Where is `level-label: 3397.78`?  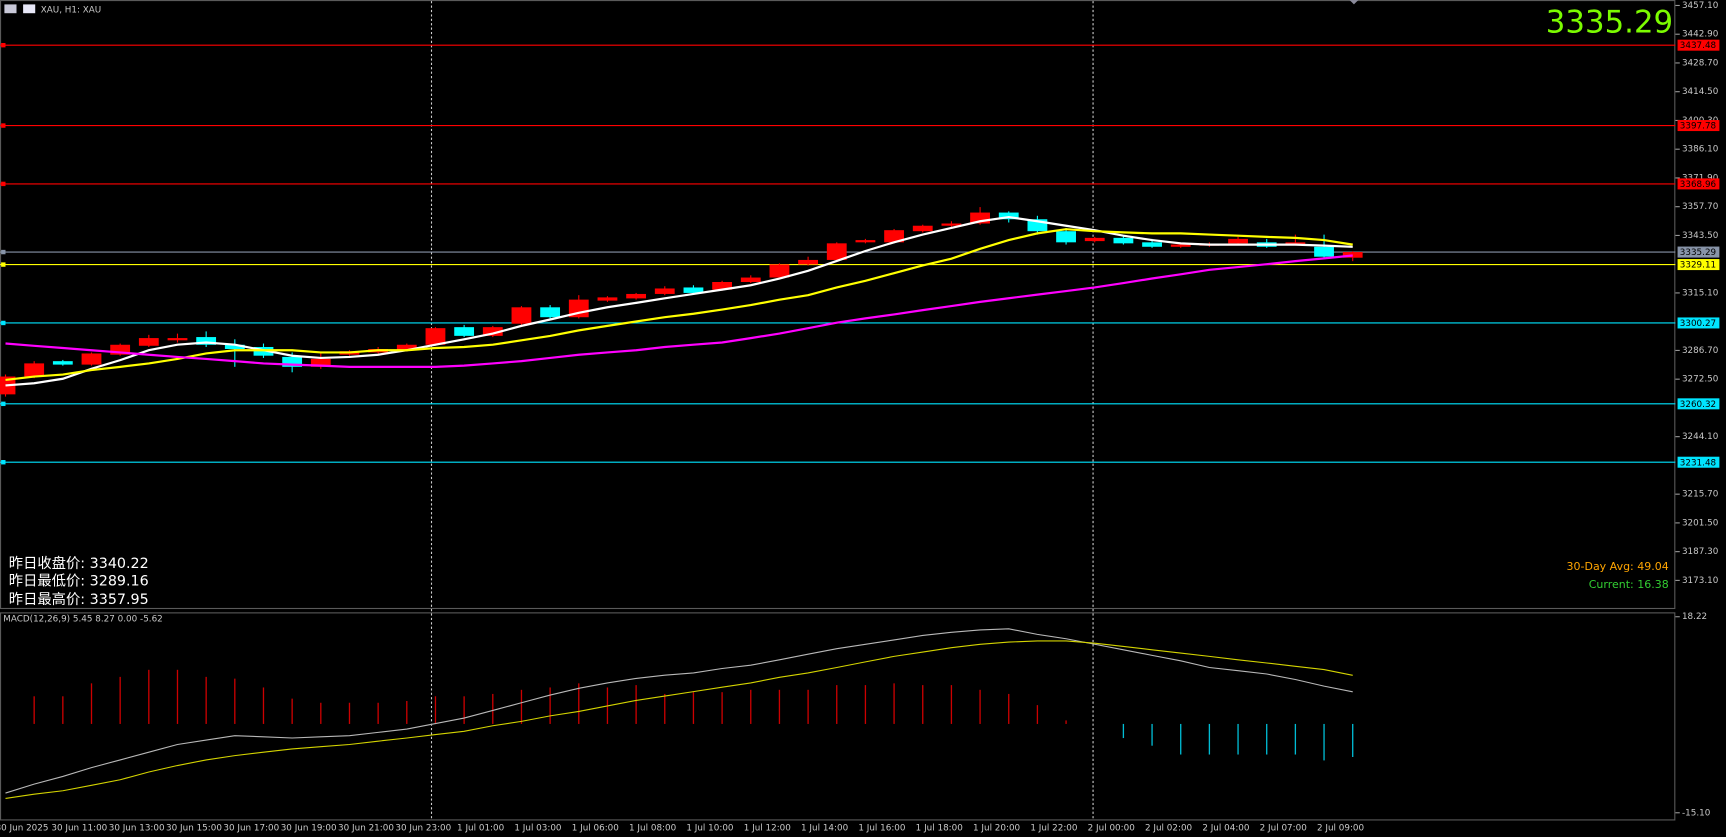 level-label: 3397.78 is located at coordinates (1698, 127).